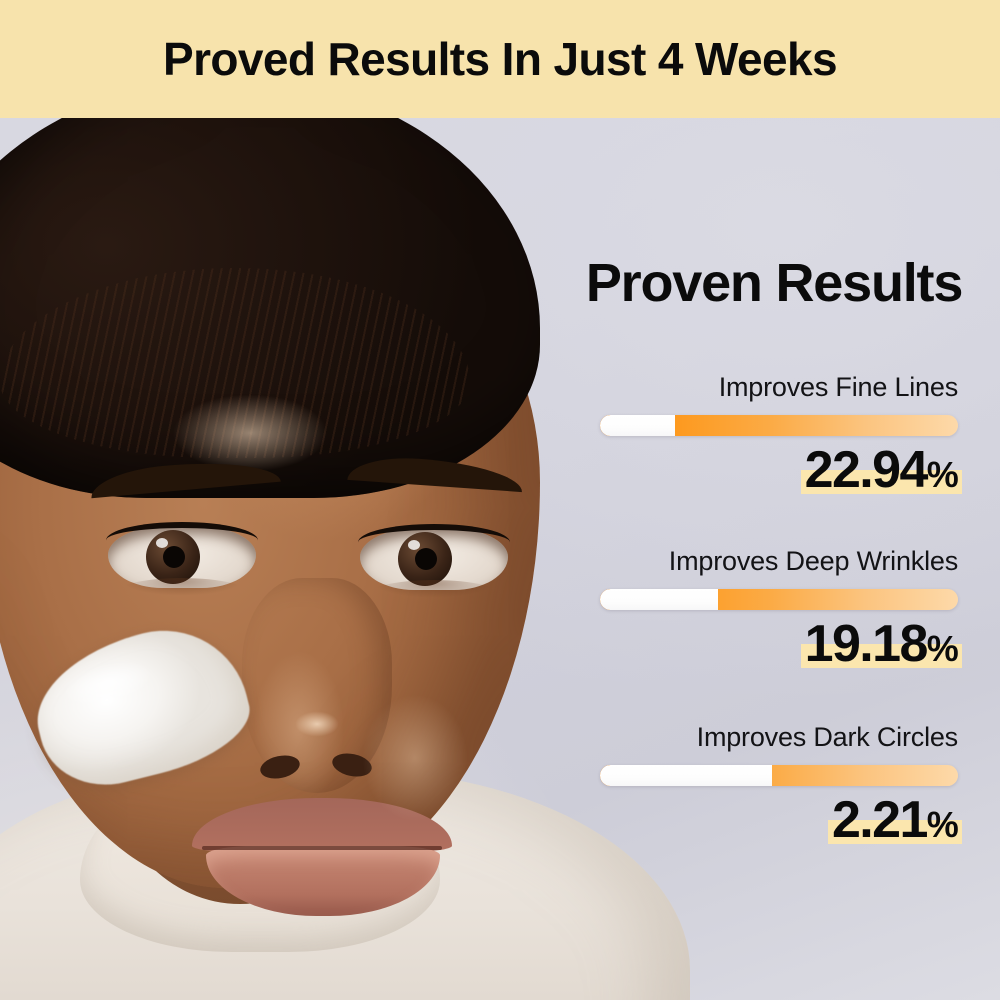  What do you see at coordinates (813, 561) in the screenshot?
I see `metric-label: Improves Deep Wrinkles` at bounding box center [813, 561].